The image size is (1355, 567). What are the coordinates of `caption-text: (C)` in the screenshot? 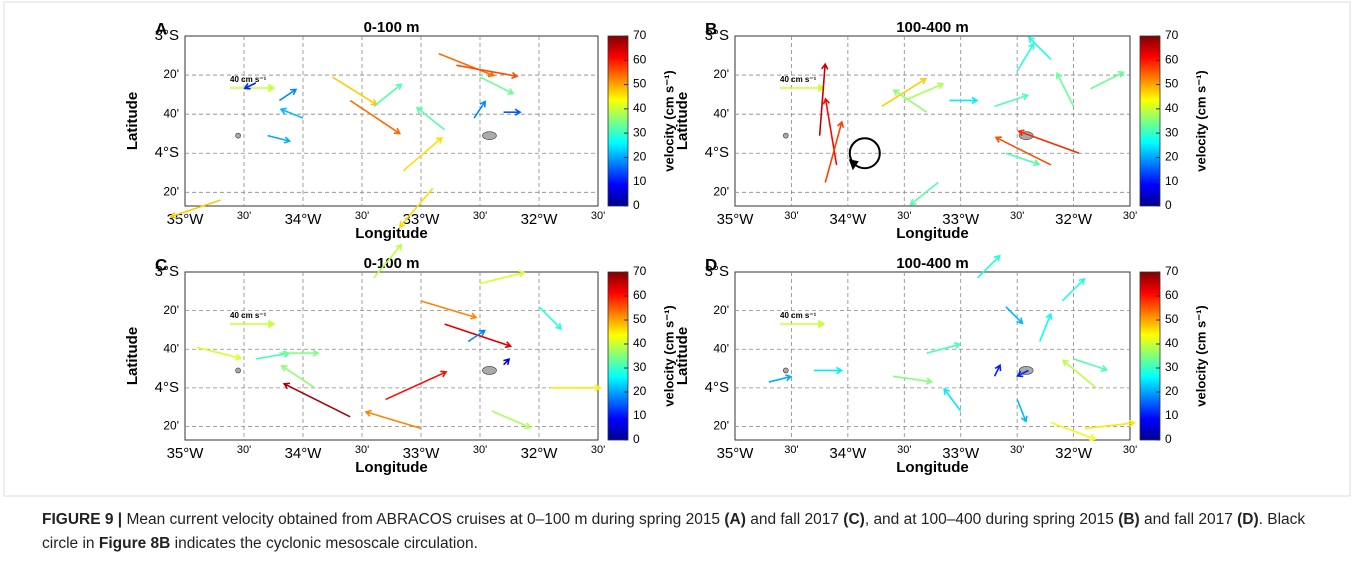 It's located at (854, 519).